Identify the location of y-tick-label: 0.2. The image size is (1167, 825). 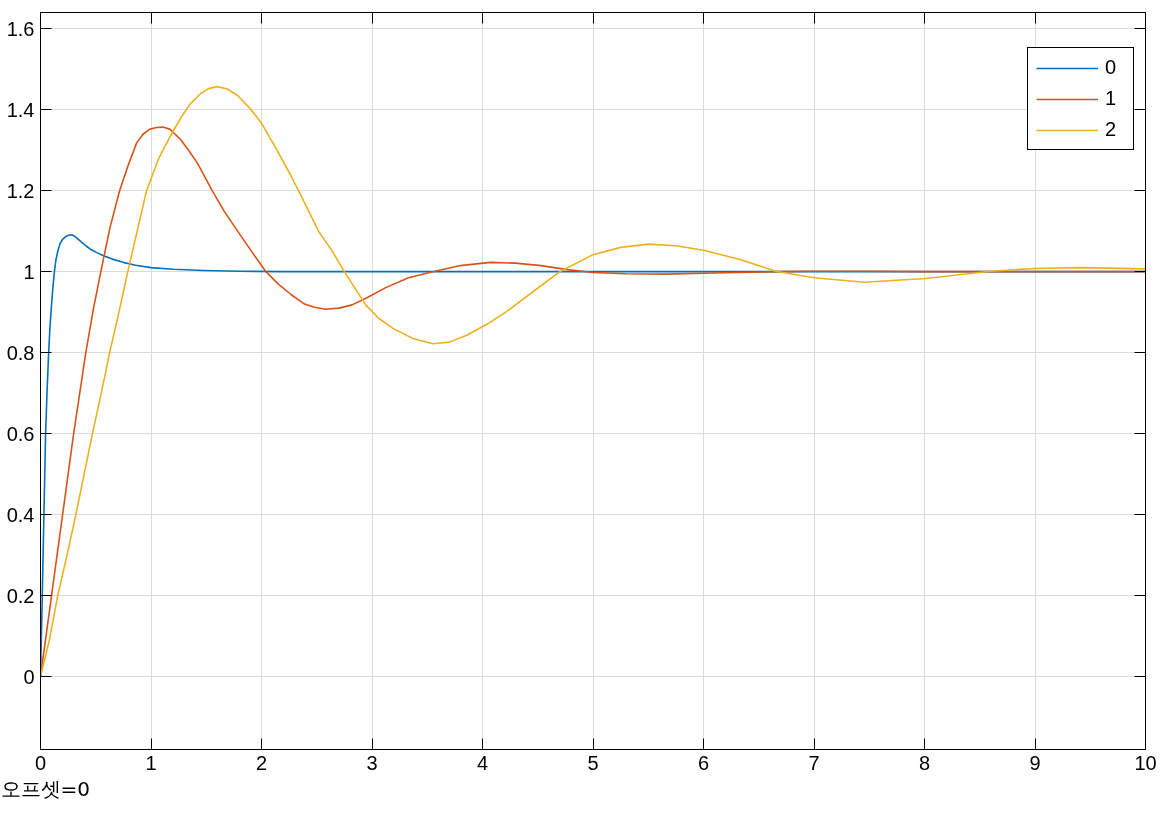
(20, 595).